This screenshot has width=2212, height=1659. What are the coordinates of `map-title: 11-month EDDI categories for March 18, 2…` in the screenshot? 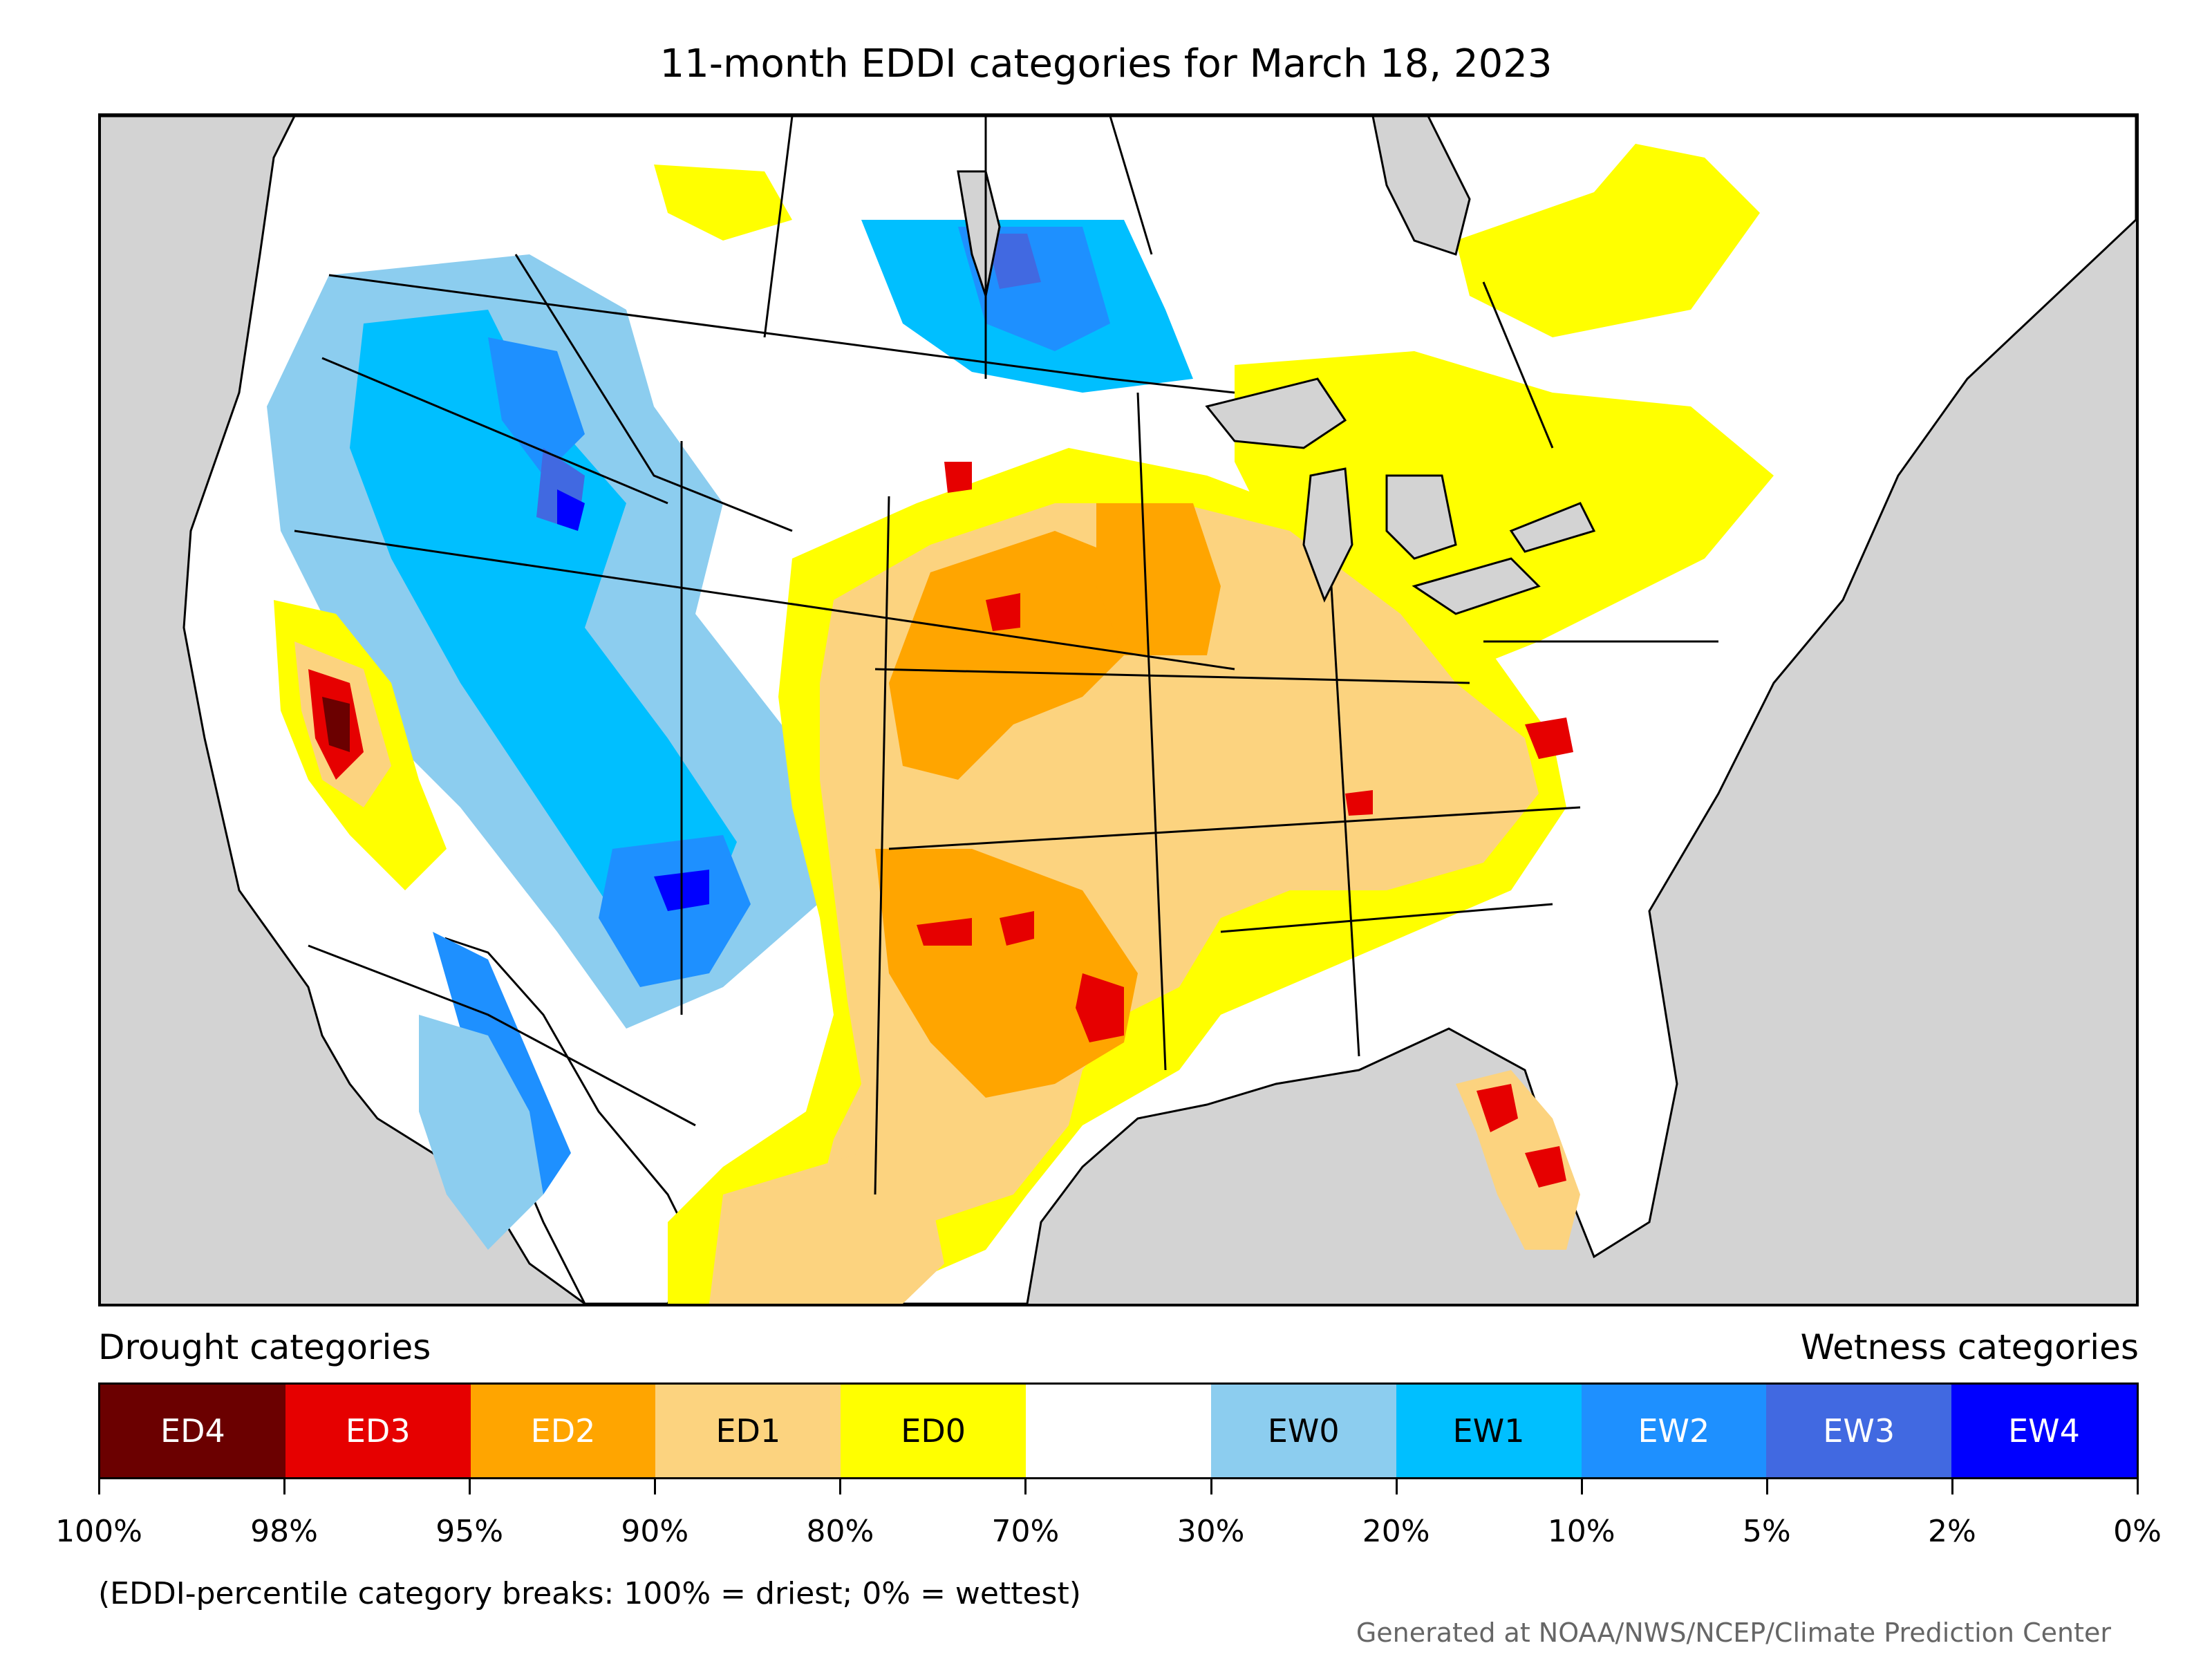 It's located at (1106, 63).